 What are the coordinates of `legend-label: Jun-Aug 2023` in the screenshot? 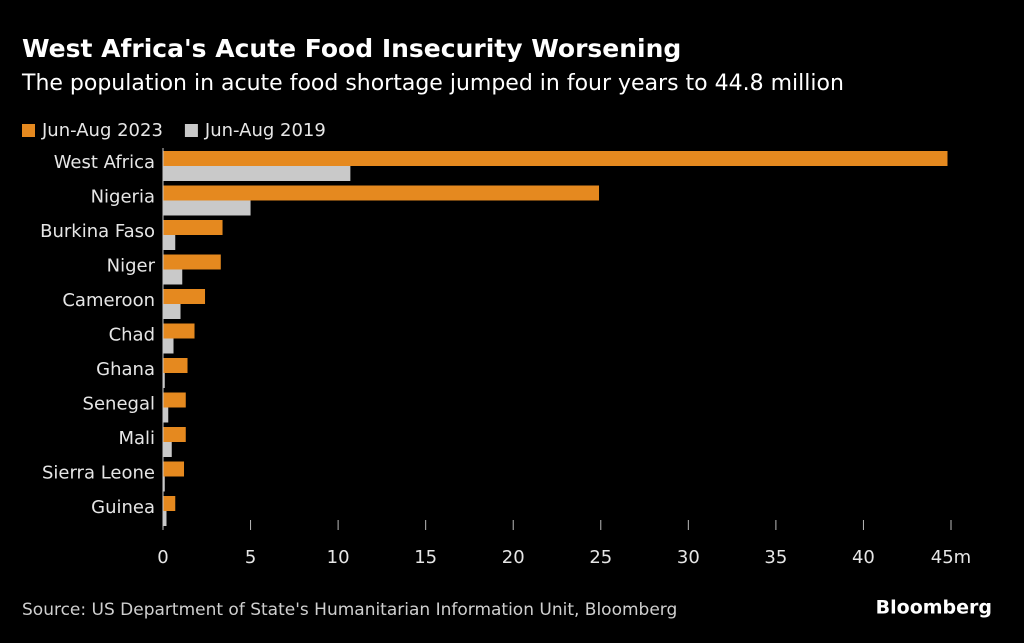 It's located at (102, 130).